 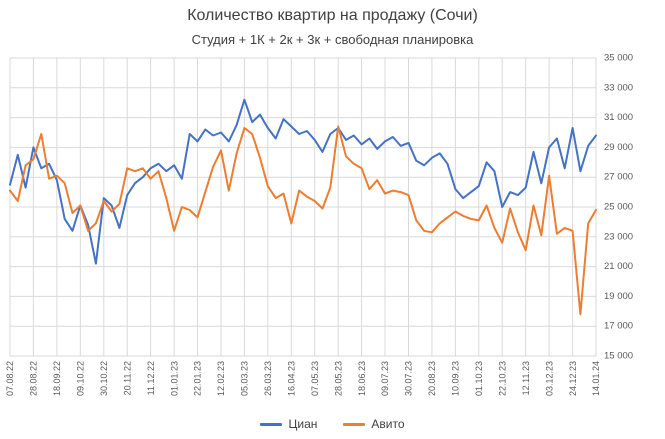 What do you see at coordinates (502, 378) in the screenshot?
I see `x-axis-label: 22.10.23` at bounding box center [502, 378].